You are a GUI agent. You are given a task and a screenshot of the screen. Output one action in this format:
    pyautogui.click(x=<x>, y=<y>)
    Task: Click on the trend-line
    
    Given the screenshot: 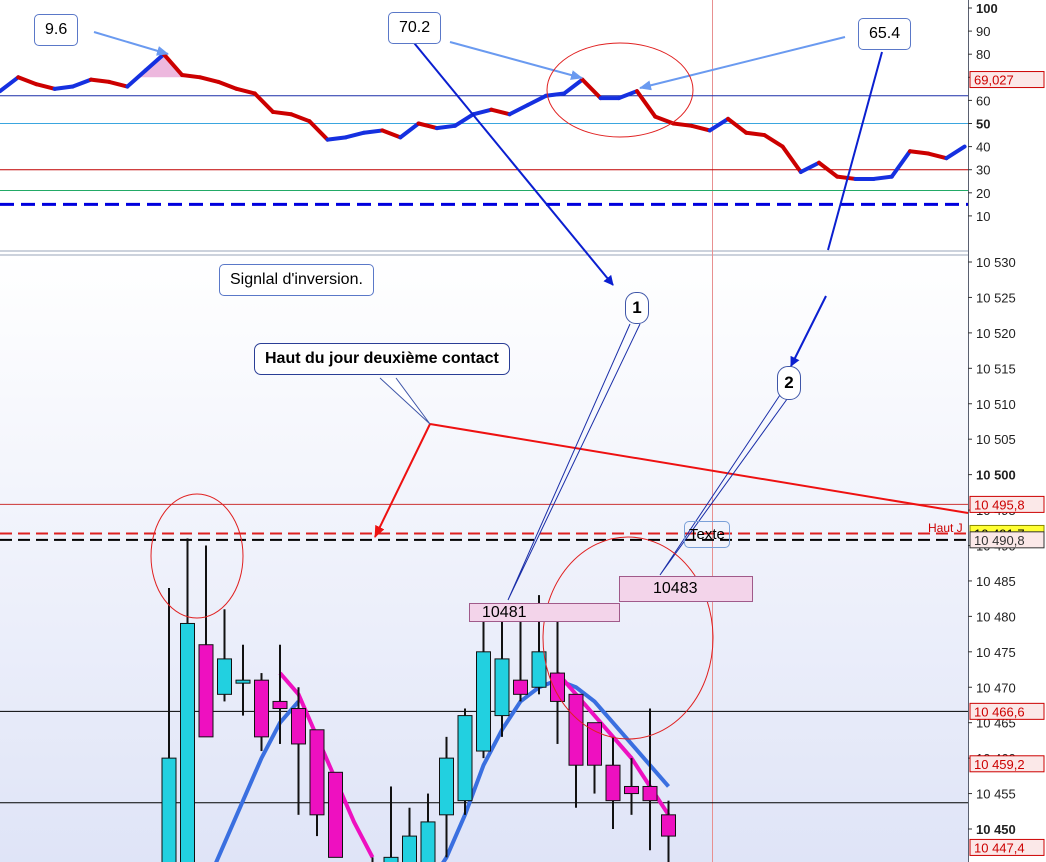 What is the action you would take?
    pyautogui.click(x=699, y=468)
    